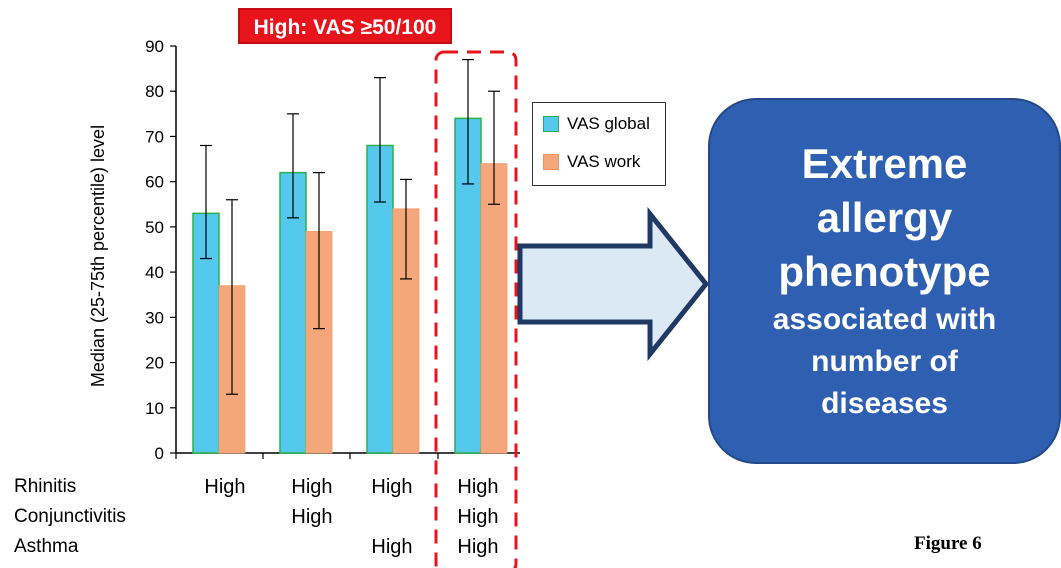 The height and width of the screenshot is (568, 1061). Describe the element at coordinates (154, 46) in the screenshot. I see `y-tick-label: 90` at that location.